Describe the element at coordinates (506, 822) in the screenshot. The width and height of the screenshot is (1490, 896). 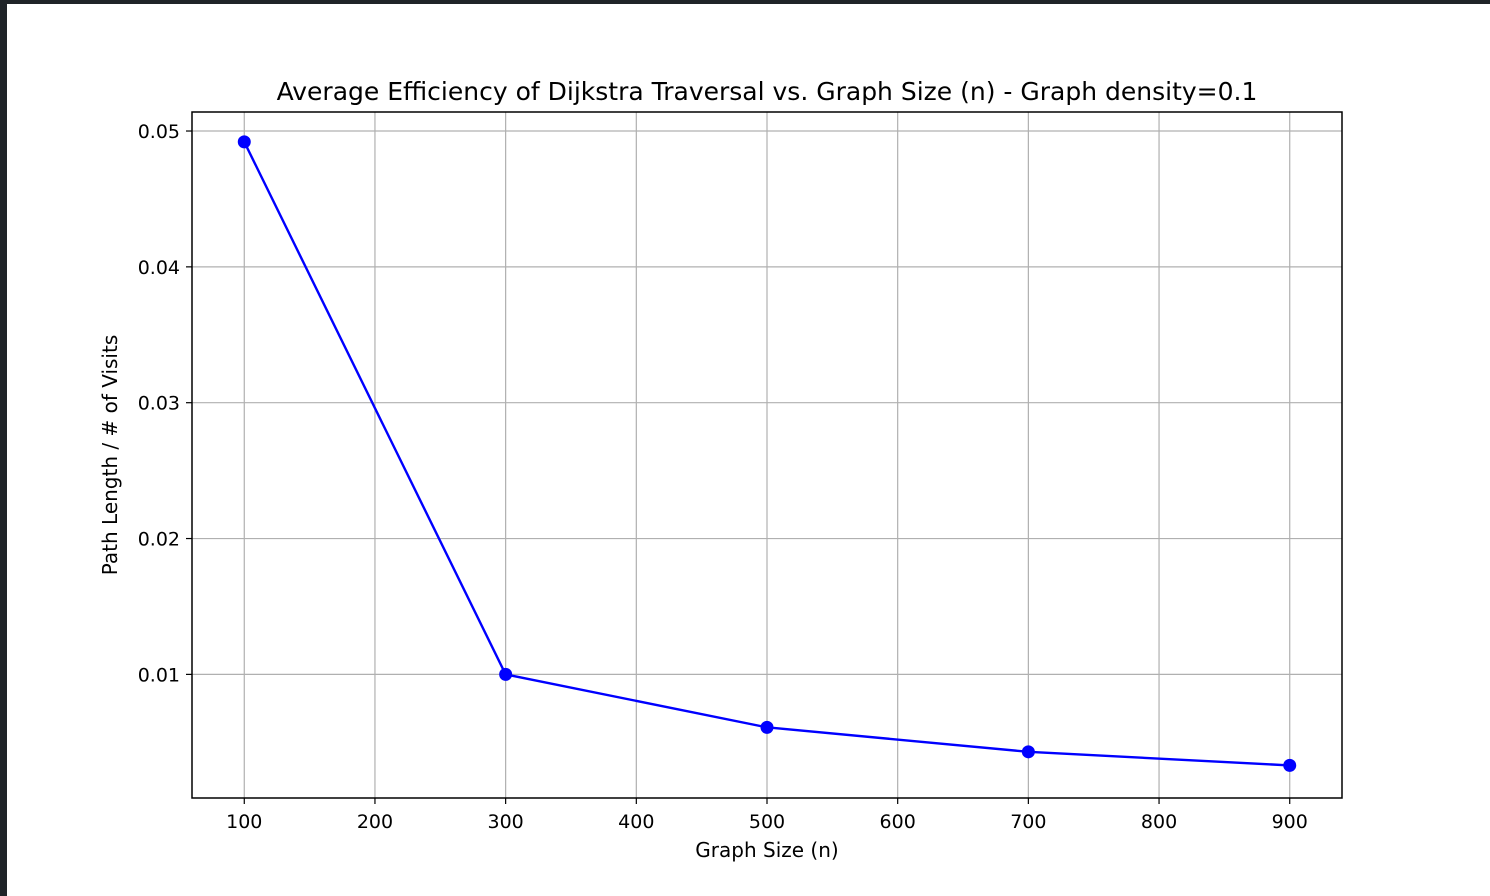
I see `x-tick-label: 300` at that location.